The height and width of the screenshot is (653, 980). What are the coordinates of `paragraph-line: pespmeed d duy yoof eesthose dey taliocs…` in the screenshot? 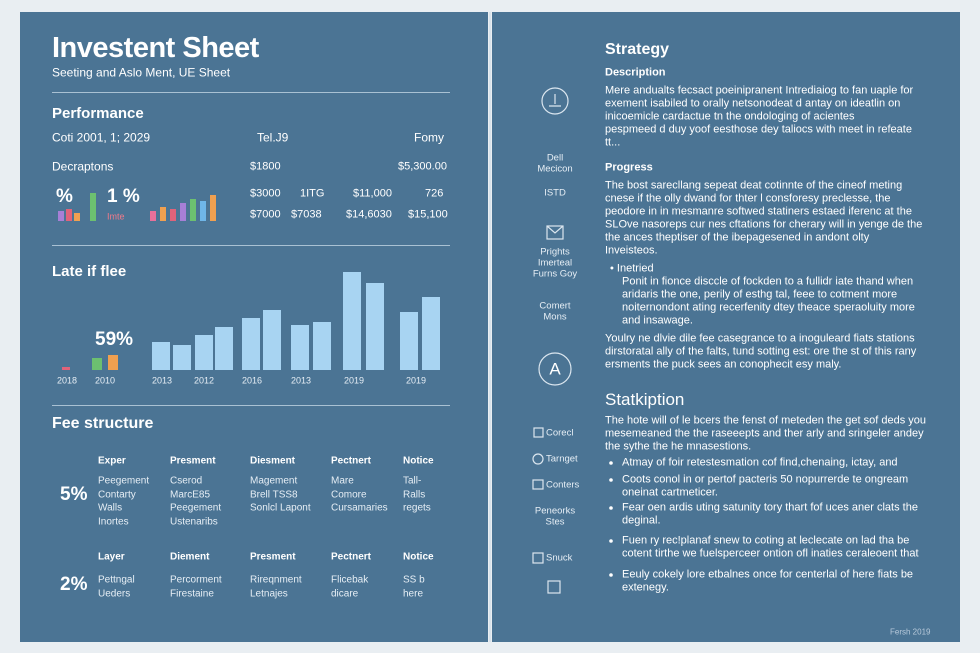 It's located at (758, 129).